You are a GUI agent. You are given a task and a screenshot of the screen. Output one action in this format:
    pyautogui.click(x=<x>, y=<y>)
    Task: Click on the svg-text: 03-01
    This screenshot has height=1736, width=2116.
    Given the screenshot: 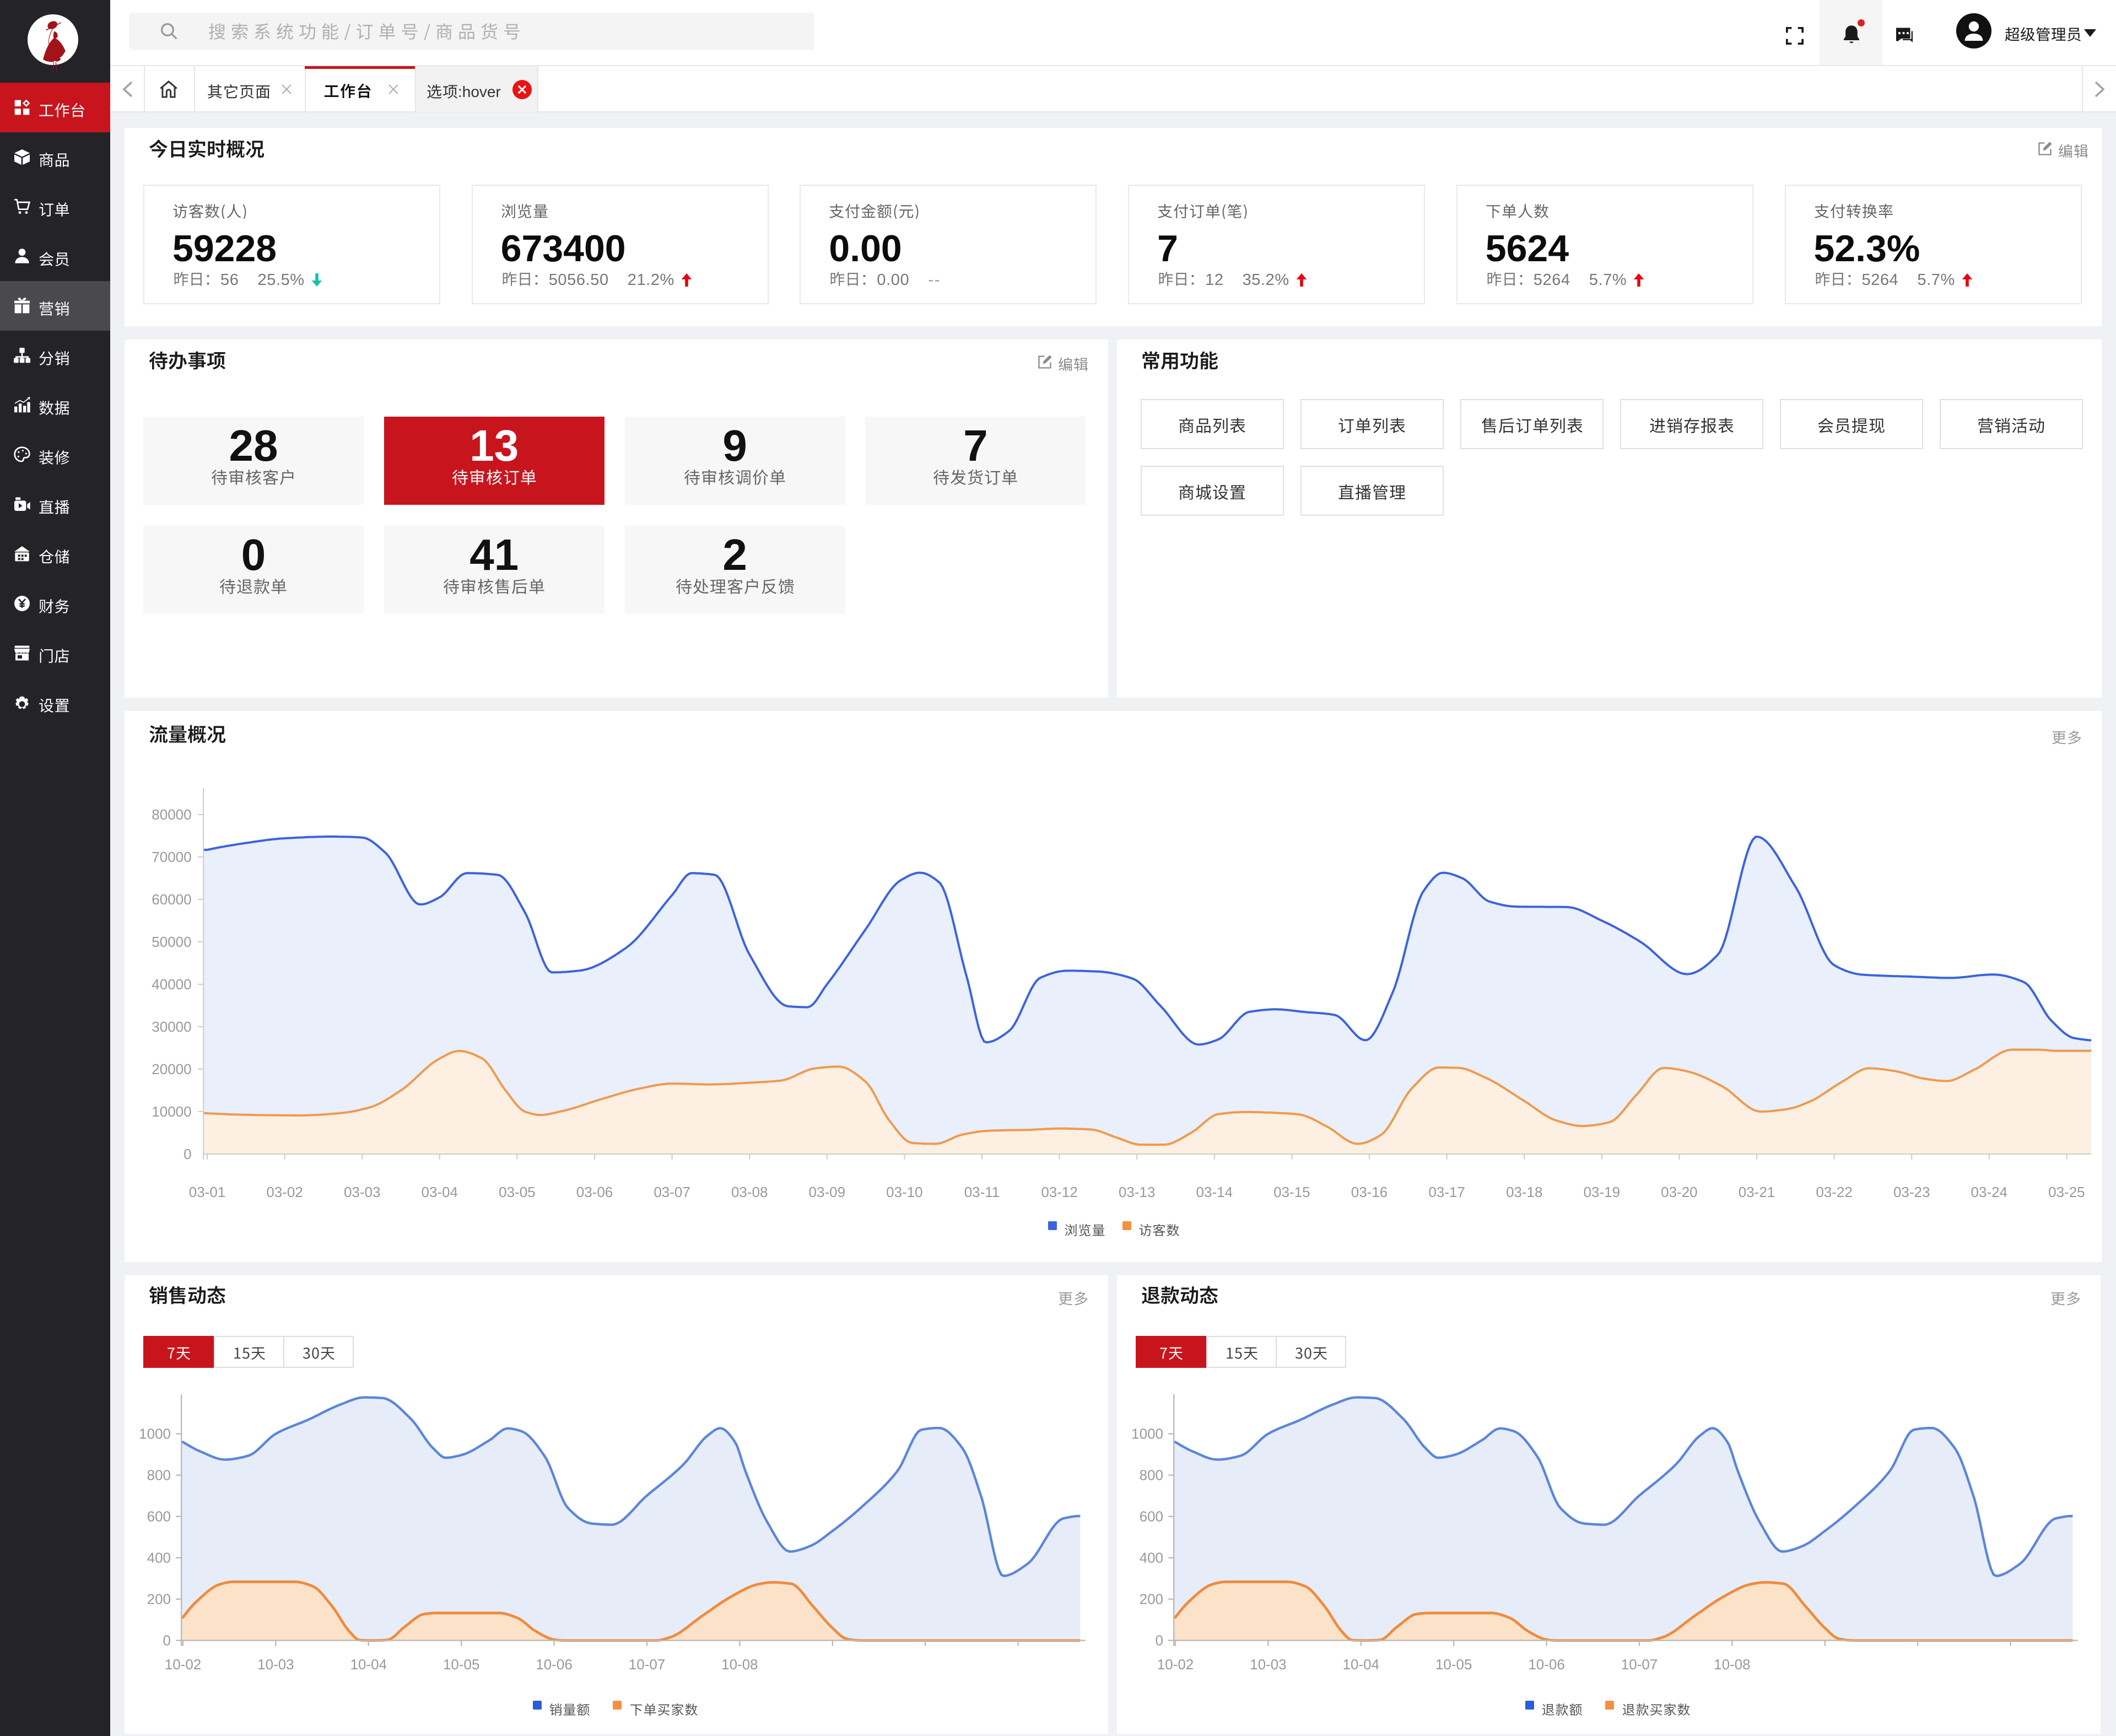 What is the action you would take?
    pyautogui.click(x=207, y=1192)
    